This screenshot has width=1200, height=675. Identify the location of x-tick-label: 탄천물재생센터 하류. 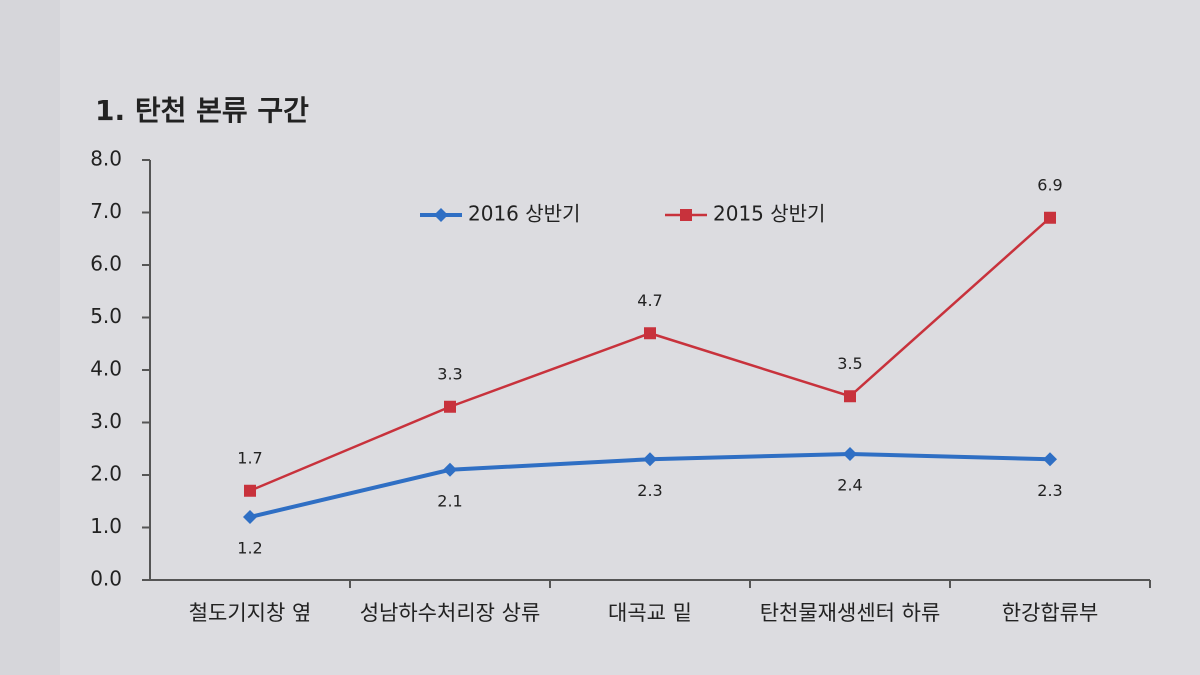
(850, 613).